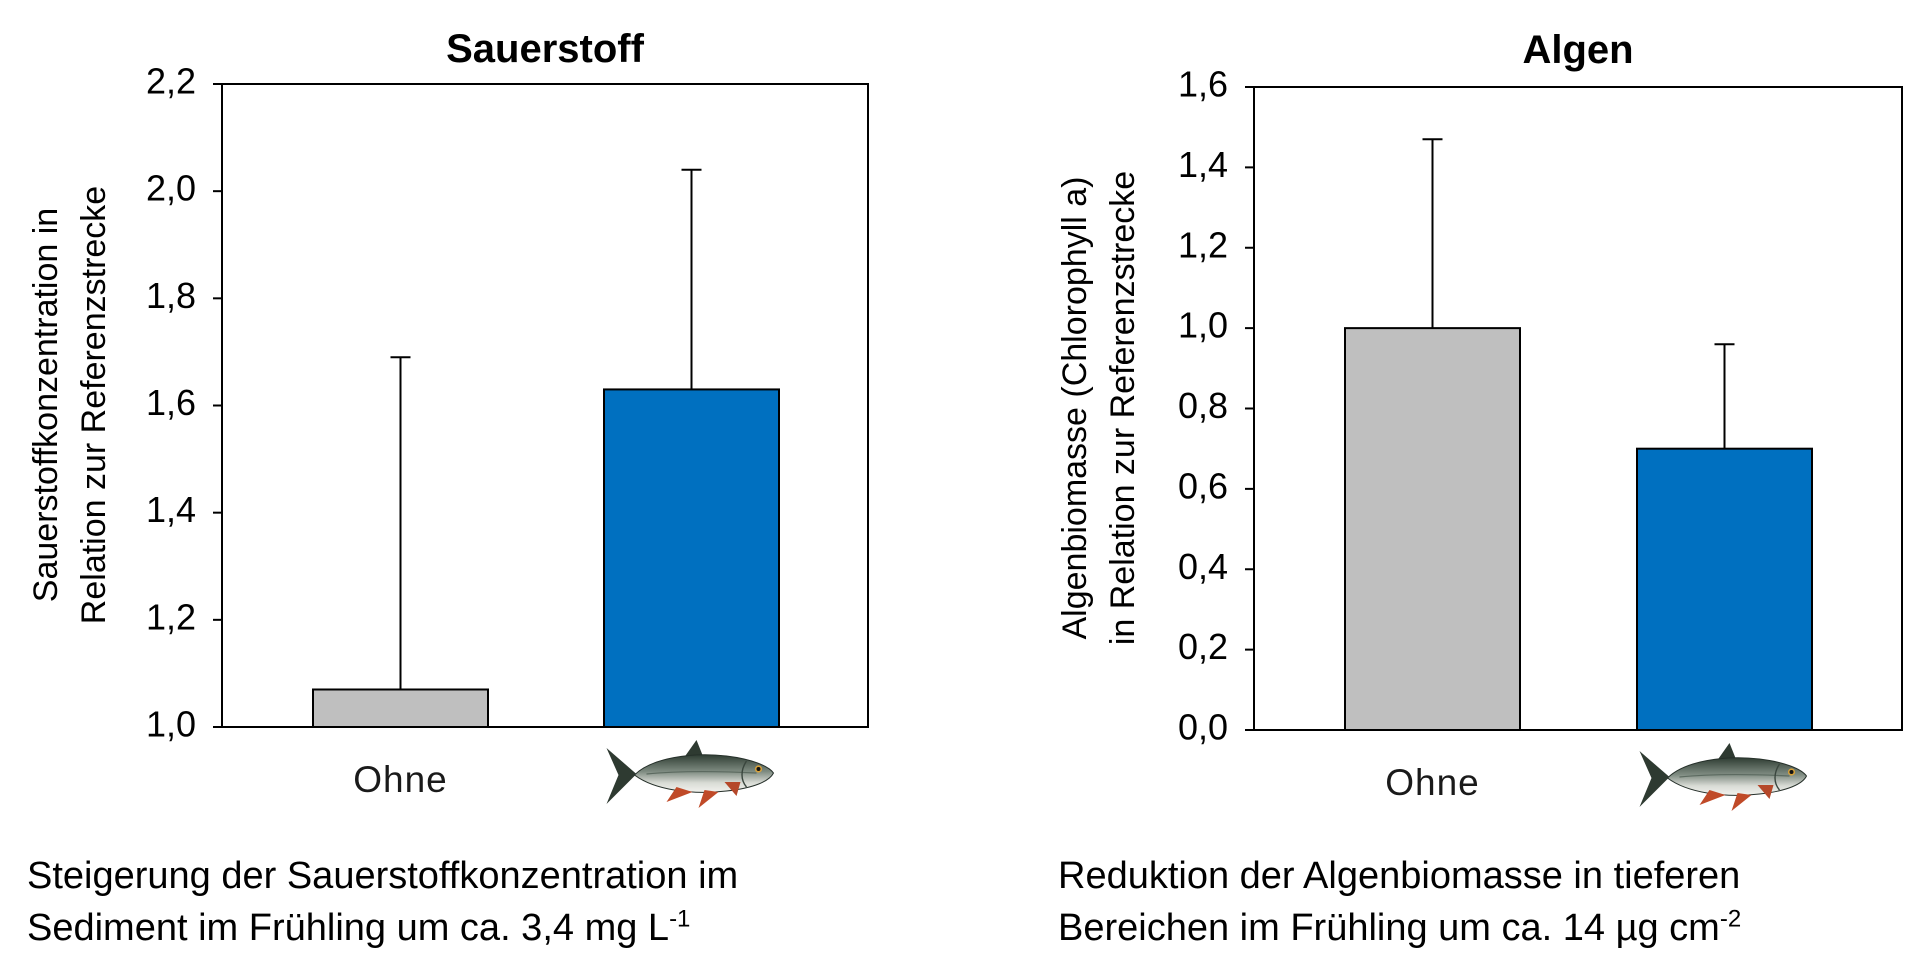  What do you see at coordinates (545, 49) in the screenshot?
I see `chart-title: Sauerstoff` at bounding box center [545, 49].